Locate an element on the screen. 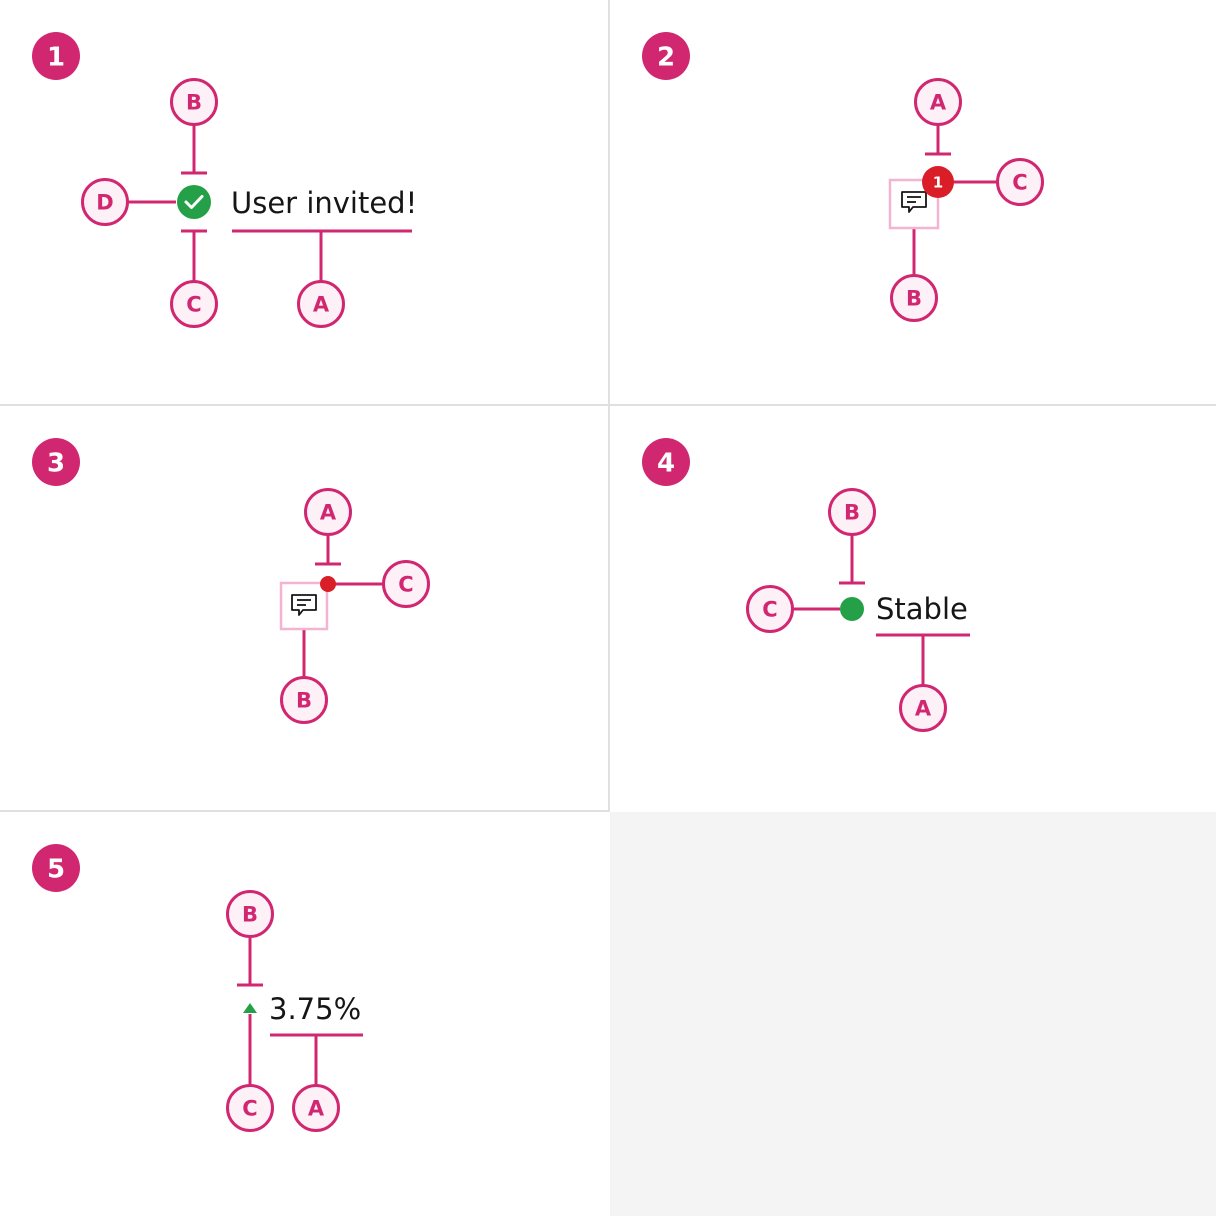 This screenshot has height=1216, width=1216. icon-button-outline is located at coordinates (304, 606).